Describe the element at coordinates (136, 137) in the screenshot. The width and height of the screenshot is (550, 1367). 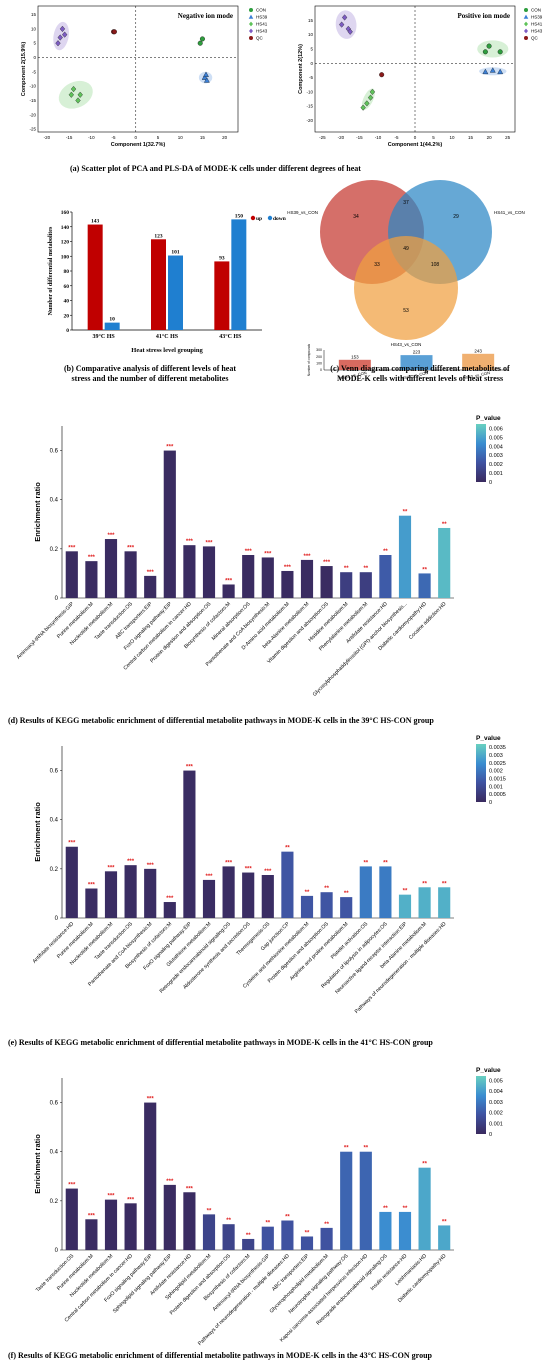
I see `x-tick-label: 0` at that location.